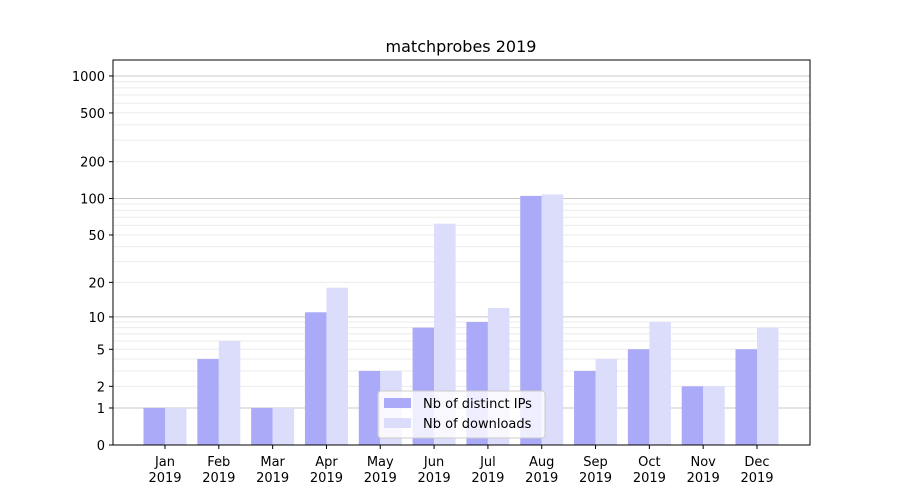 This screenshot has height=504, width=900. Describe the element at coordinates (477, 424) in the screenshot. I see `legend-label: Nb of downloads` at that location.